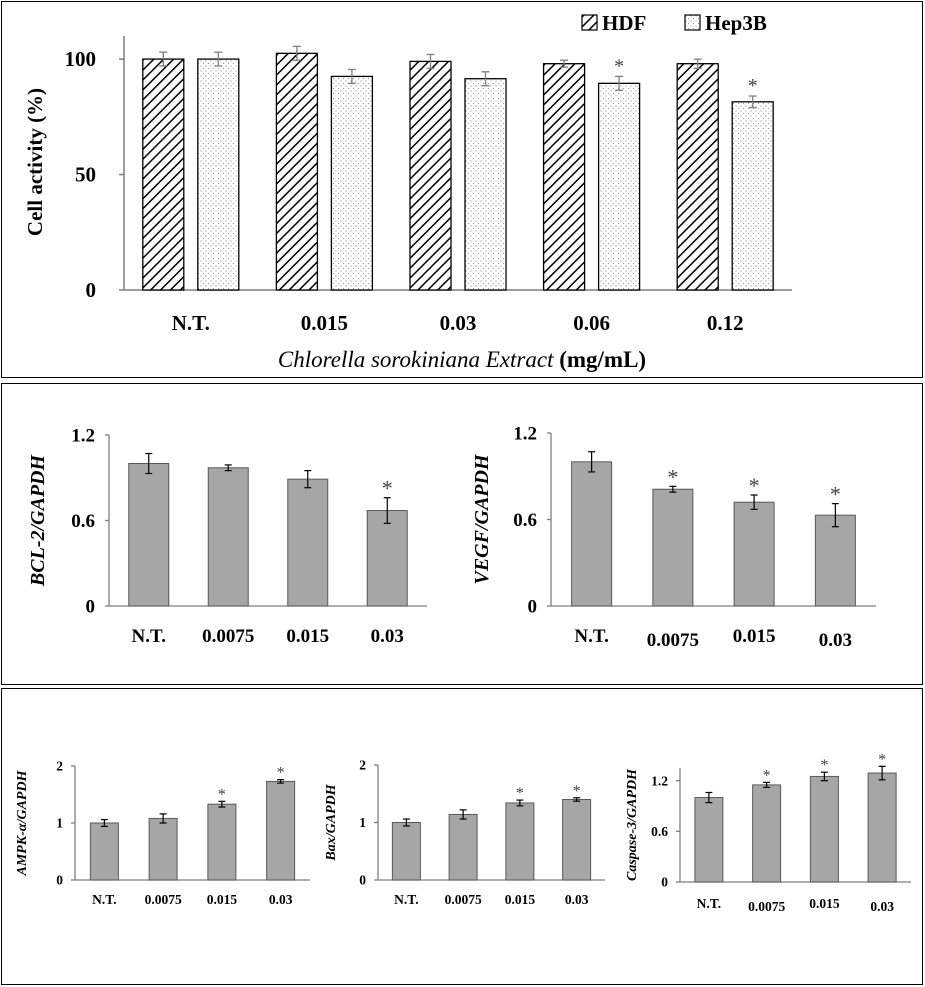 Image resolution: width=925 pixels, height=987 pixels. What do you see at coordinates (591, 323) in the screenshot?
I see `x-tick-label: 0.06` at bounding box center [591, 323].